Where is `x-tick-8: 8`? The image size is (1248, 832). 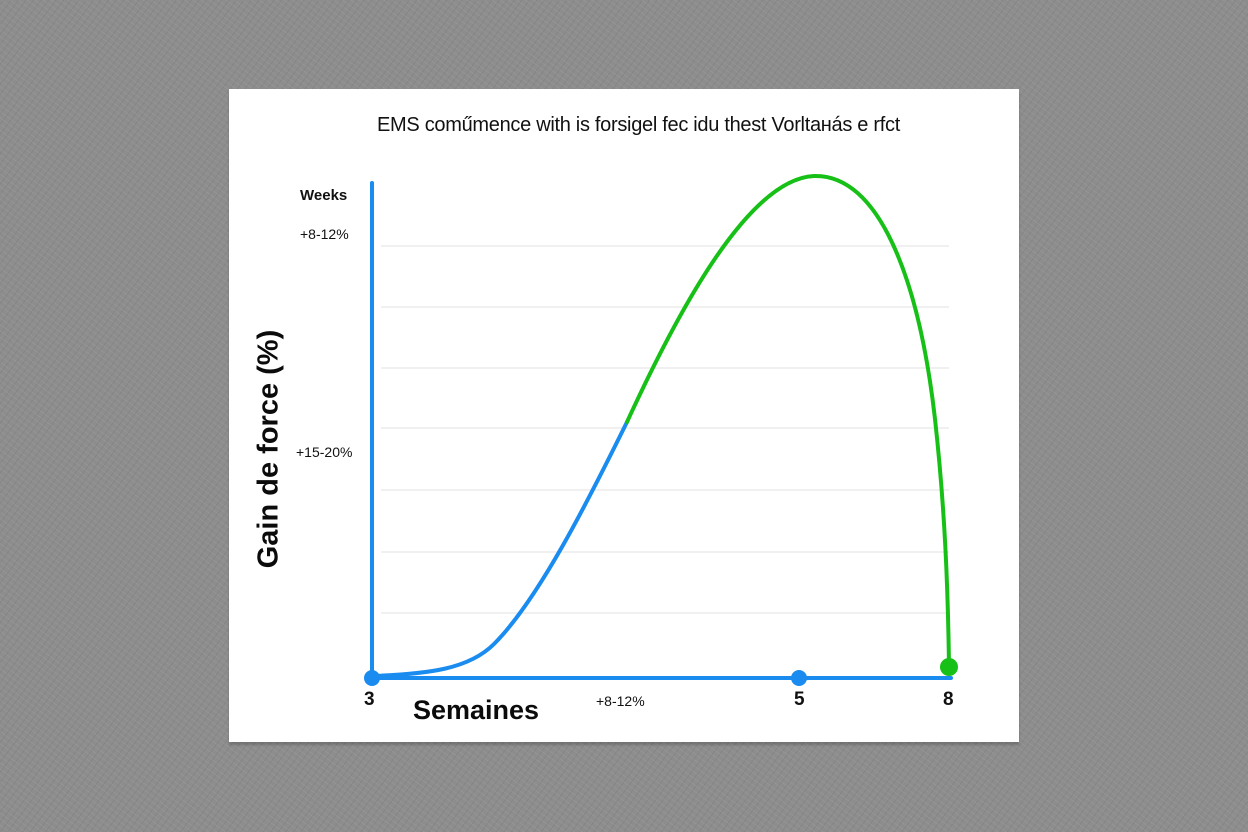 x-tick-8: 8 is located at coordinates (948, 699).